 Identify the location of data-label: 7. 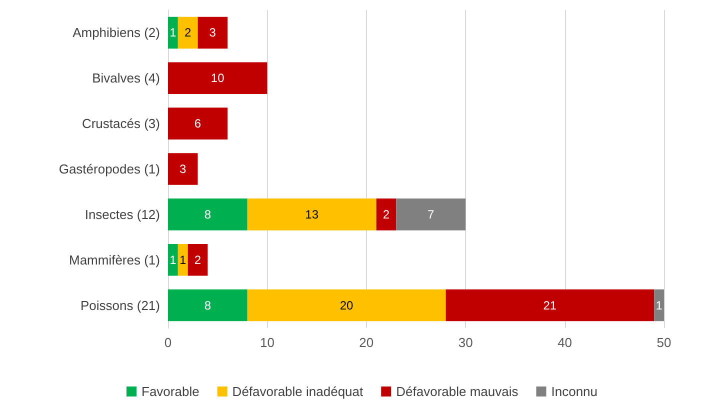
(431, 214).